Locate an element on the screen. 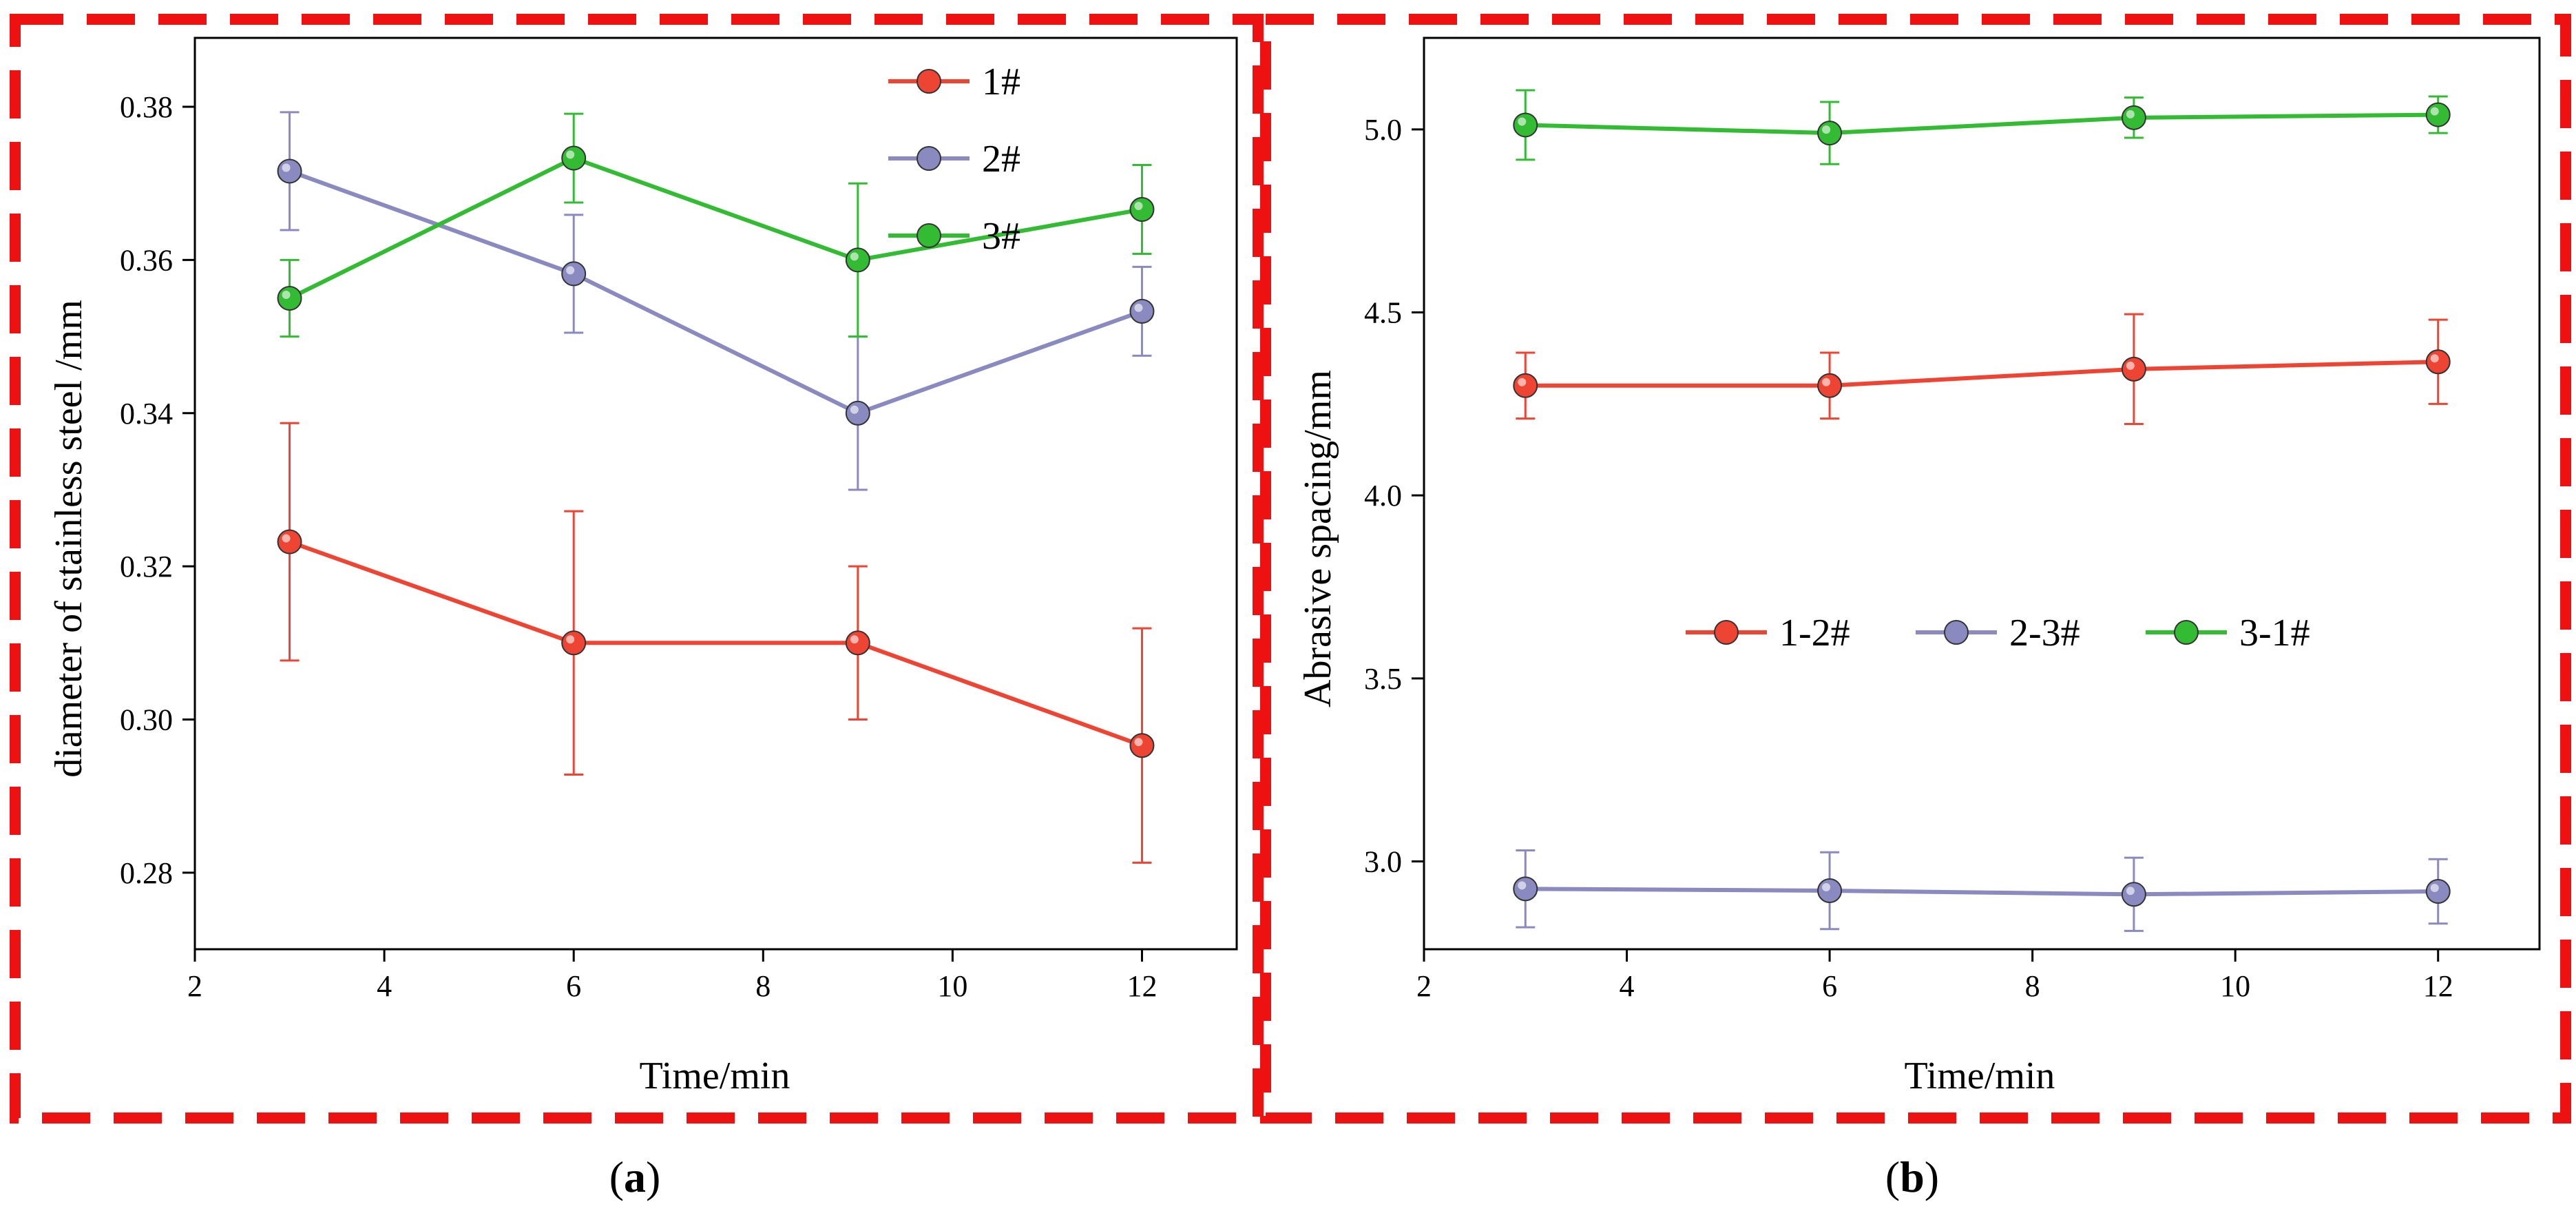 The image size is (2576, 1211). panel-b-x-tick-label: 10 is located at coordinates (2235, 986).